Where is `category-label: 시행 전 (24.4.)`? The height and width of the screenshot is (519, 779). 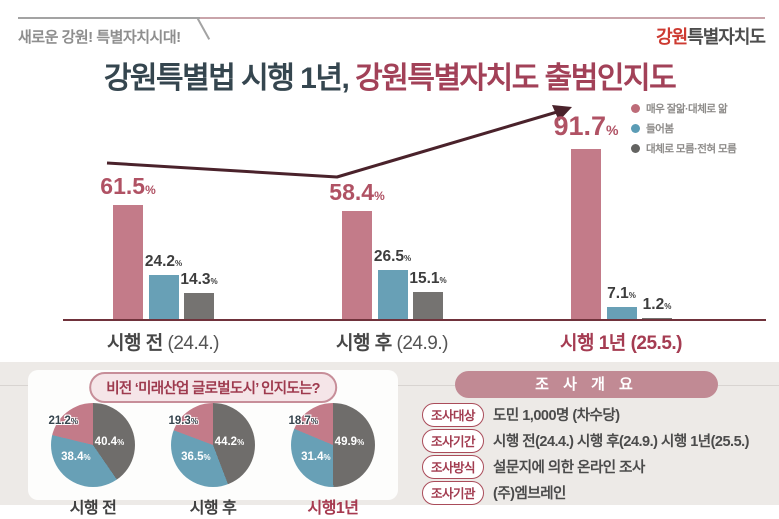 category-label: 시행 전 (24.4.) is located at coordinates (163, 343).